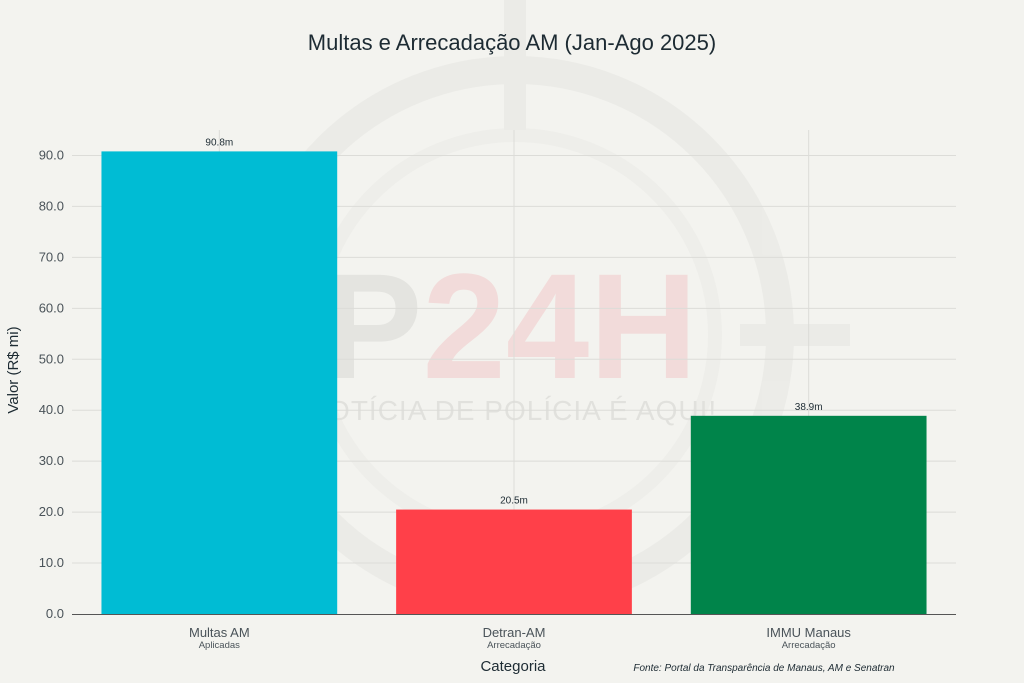  What do you see at coordinates (514, 501) in the screenshot?
I see `data-label: 20.5m` at bounding box center [514, 501].